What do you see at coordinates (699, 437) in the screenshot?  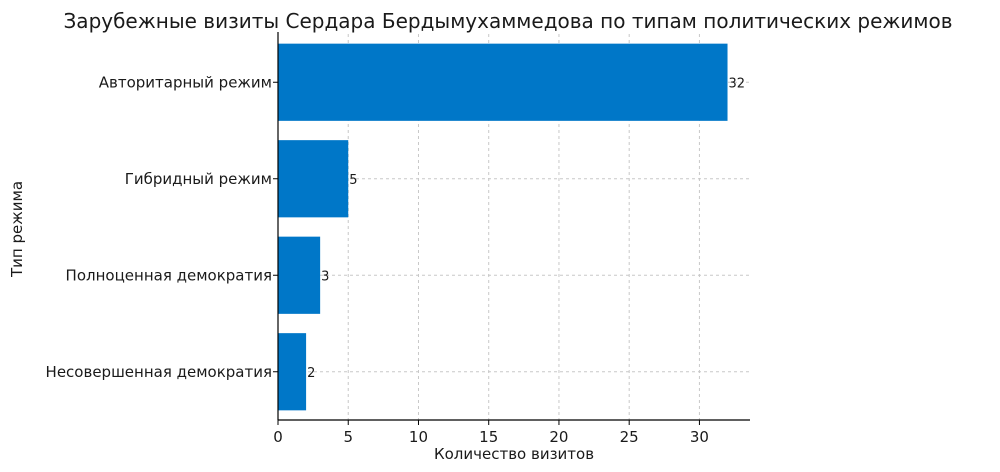 I see `x-tick-label-6: 30` at bounding box center [699, 437].